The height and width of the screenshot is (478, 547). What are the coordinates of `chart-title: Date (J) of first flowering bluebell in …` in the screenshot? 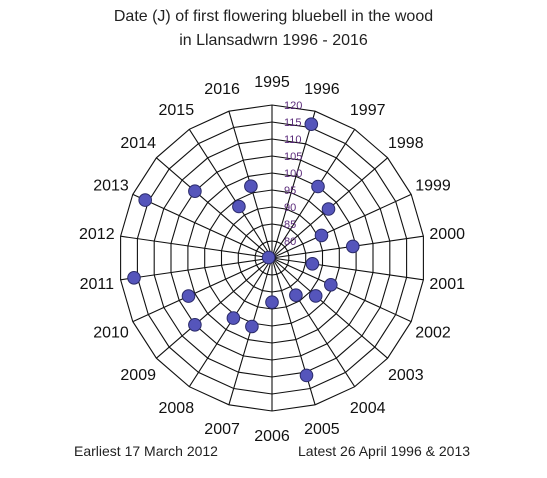 It's located at (273, 16).